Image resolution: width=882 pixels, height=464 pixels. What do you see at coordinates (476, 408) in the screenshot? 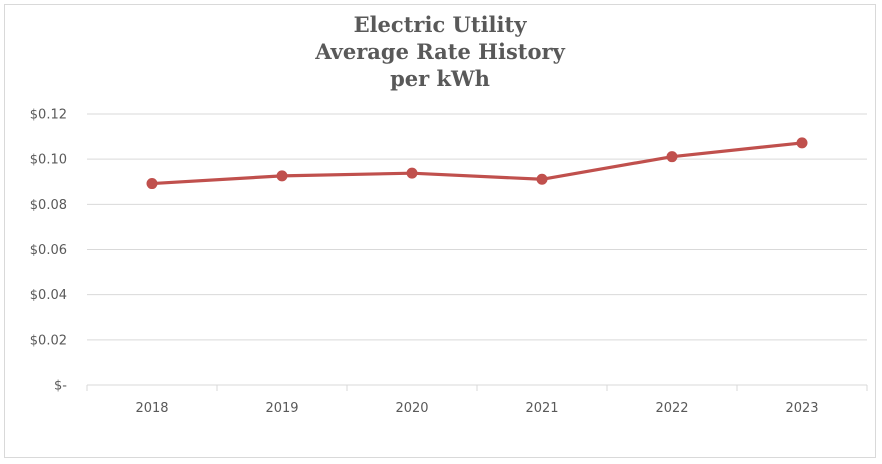
I see `x-axis-tick-labels: 2018 2019 2020 2021 2022 2023` at bounding box center [476, 408].